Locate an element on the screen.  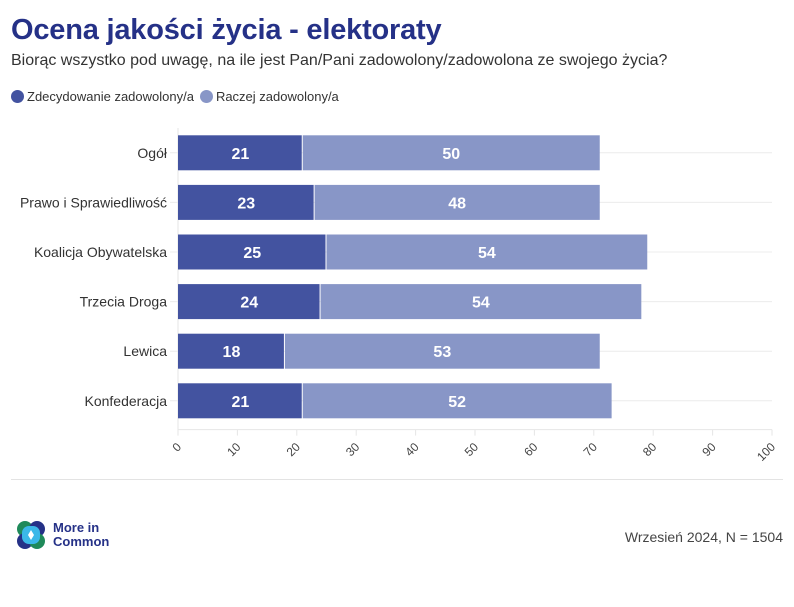
category-label: Prawo i Sprawiedliwość is located at coordinates (93, 202).